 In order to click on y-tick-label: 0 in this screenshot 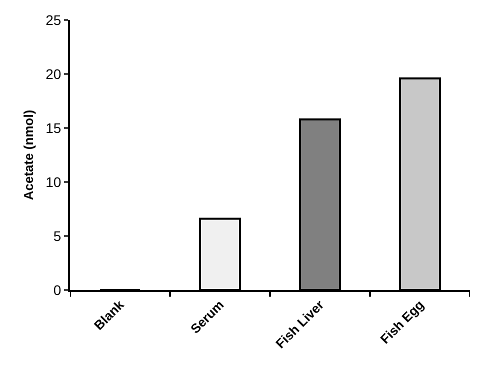, I will do `click(57, 290)`.